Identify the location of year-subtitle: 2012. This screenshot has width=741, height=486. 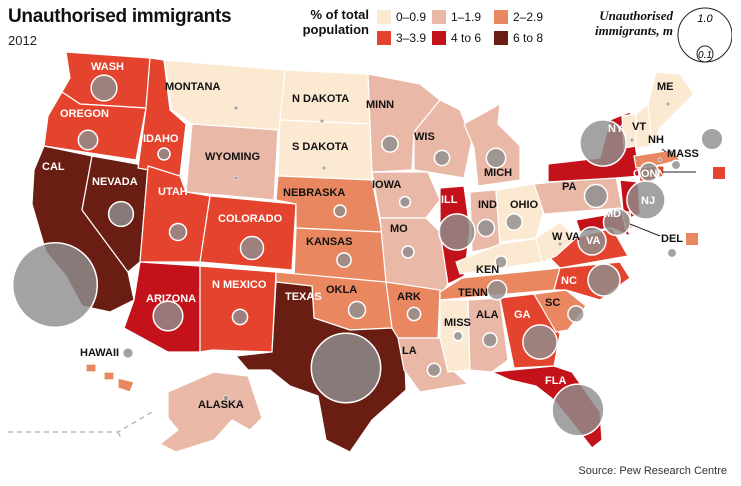
(22, 40).